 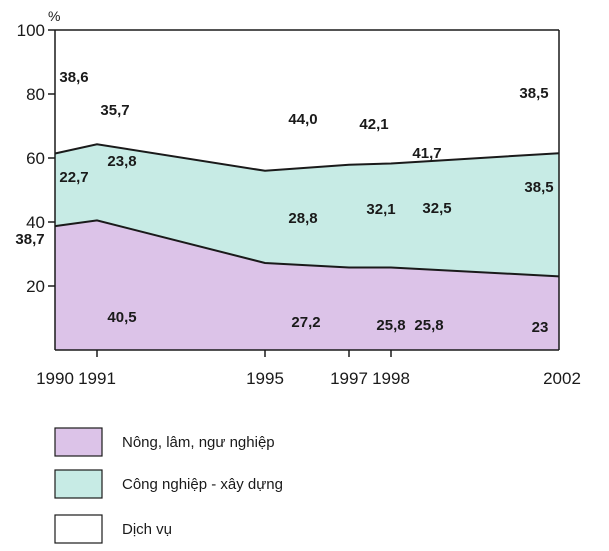 I want to click on x-tick-label: 1998, so click(x=391, y=378).